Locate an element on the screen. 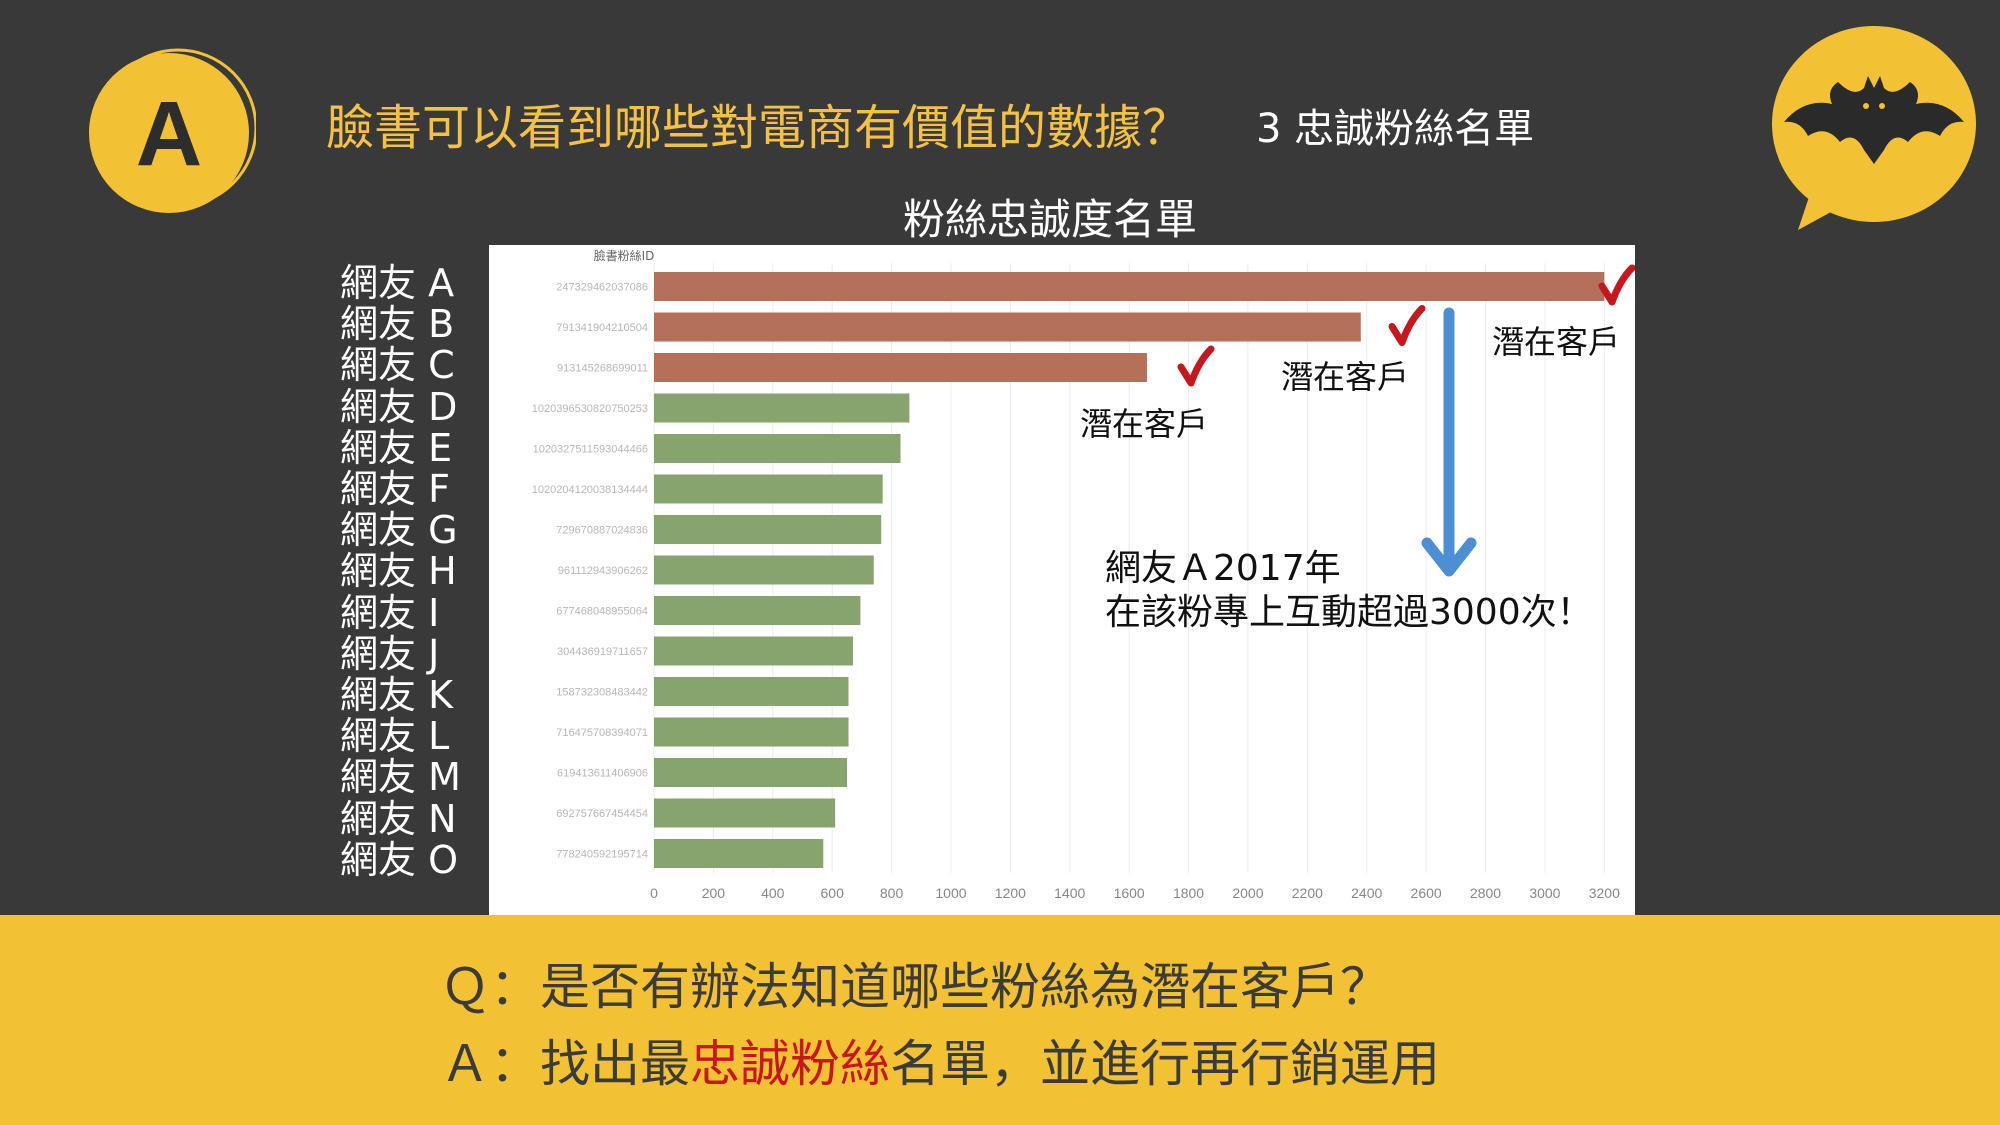 The image size is (2000, 1125). bar-id-label: 913145268699011 is located at coordinates (602, 369).